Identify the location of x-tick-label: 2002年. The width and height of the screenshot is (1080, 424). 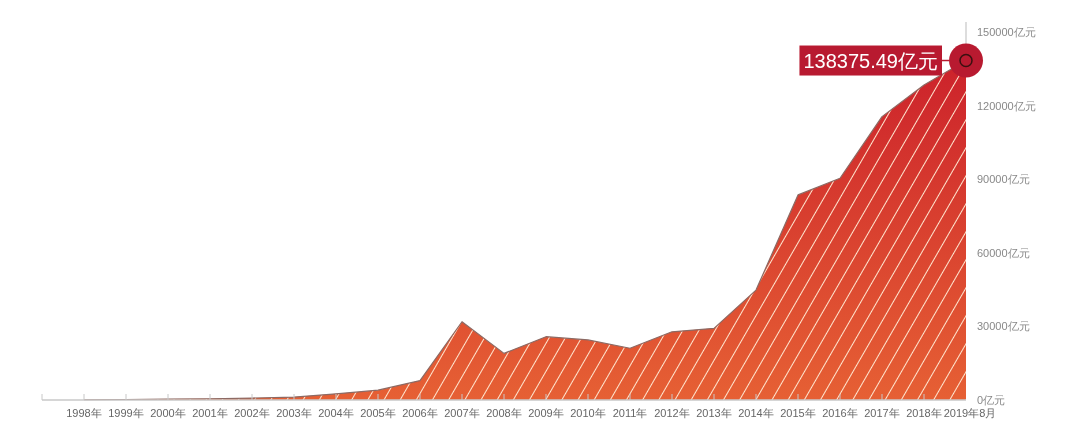
(252, 413).